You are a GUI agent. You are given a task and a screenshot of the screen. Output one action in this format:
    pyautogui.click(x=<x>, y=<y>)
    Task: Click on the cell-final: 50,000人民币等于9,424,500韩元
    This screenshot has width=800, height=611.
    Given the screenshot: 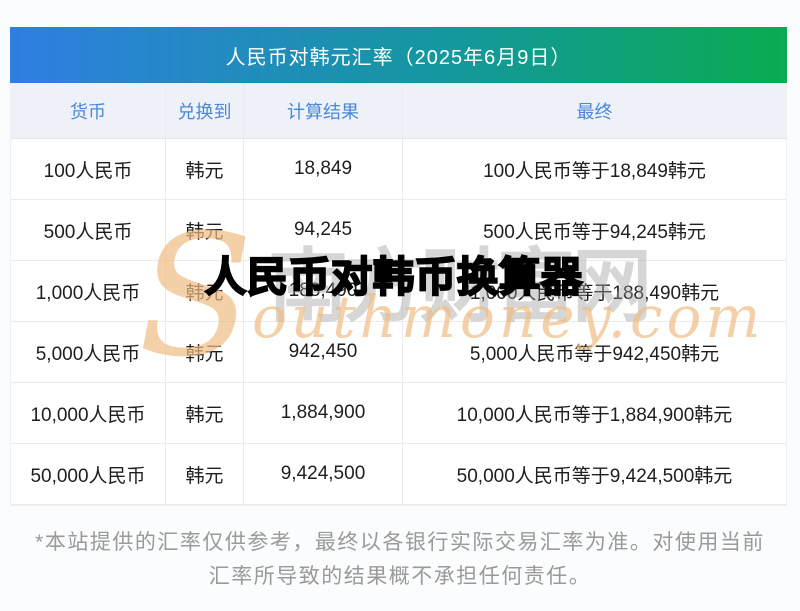 What is the action you would take?
    pyautogui.click(x=594, y=476)
    